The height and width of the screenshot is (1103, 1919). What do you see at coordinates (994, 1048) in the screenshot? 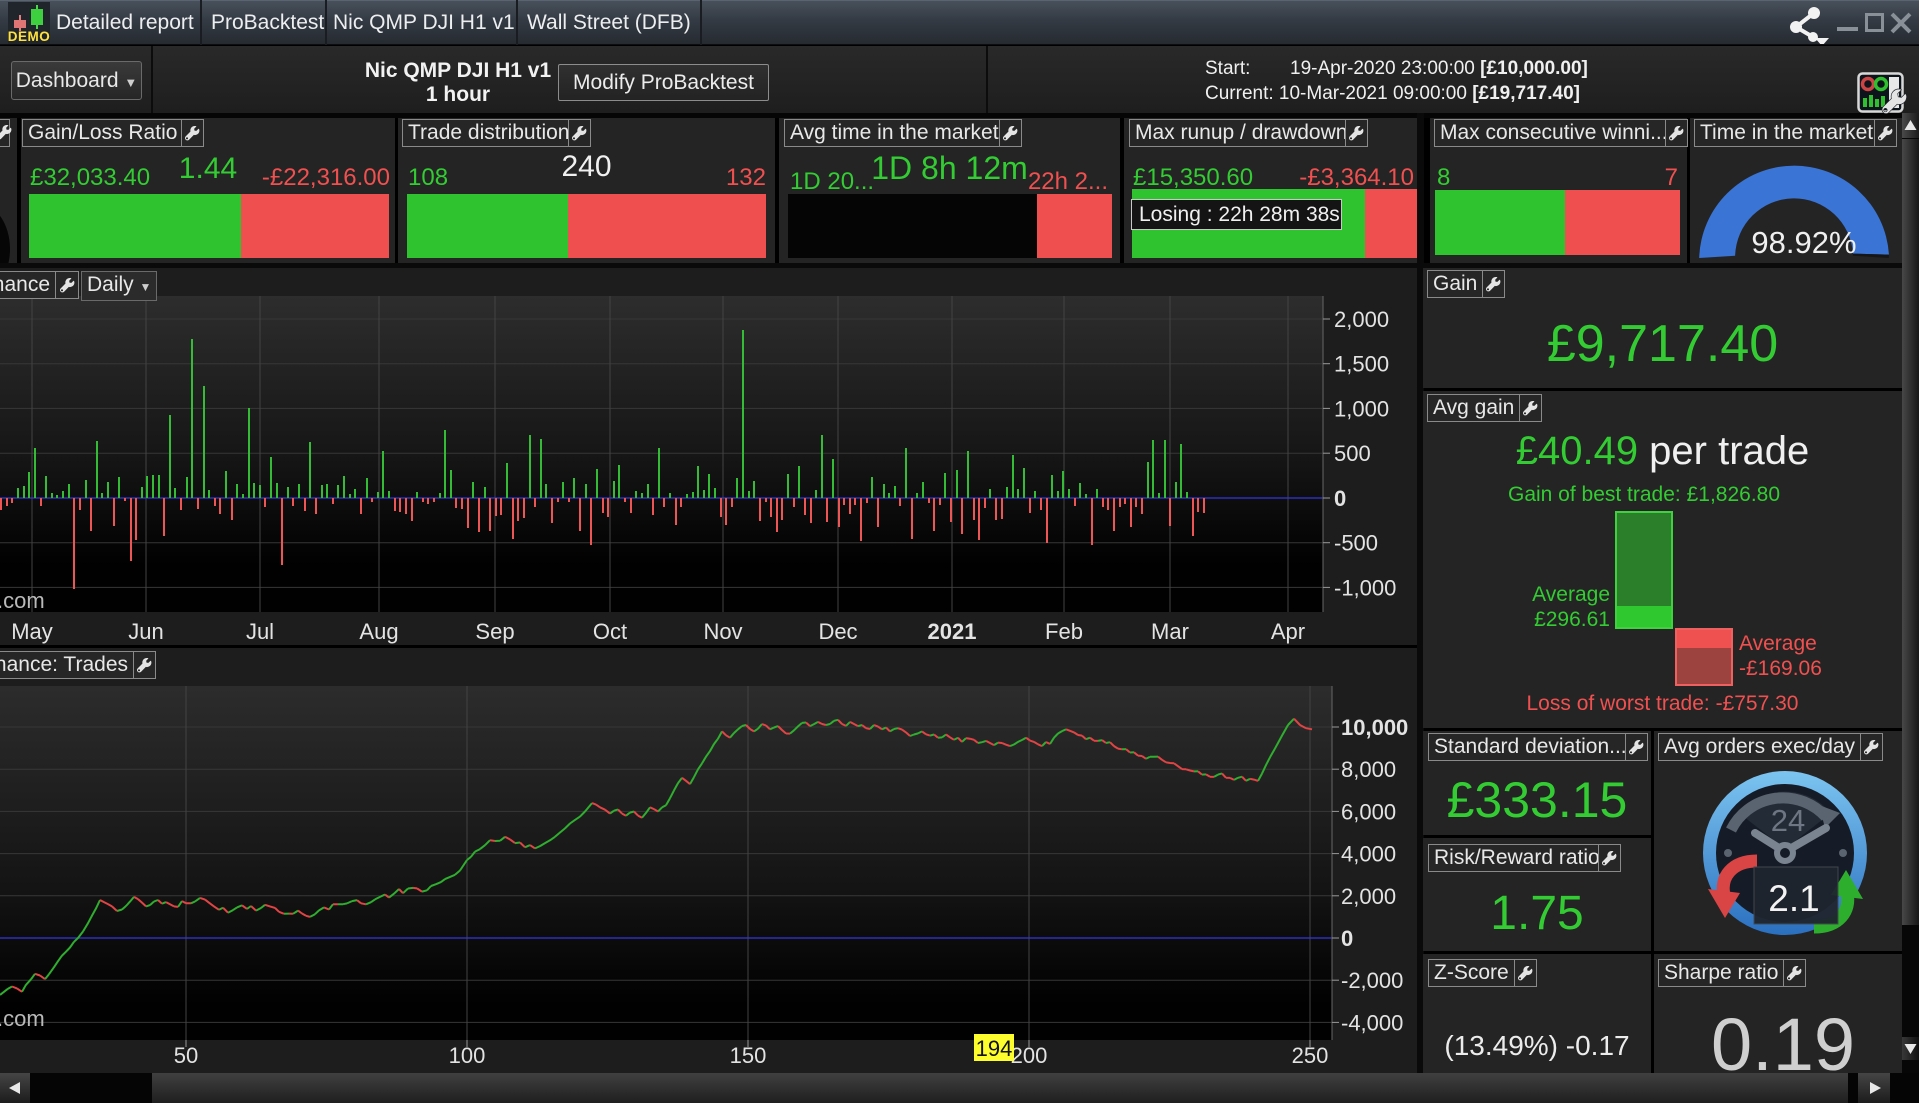
I see `svg-text: 194` at bounding box center [994, 1048].